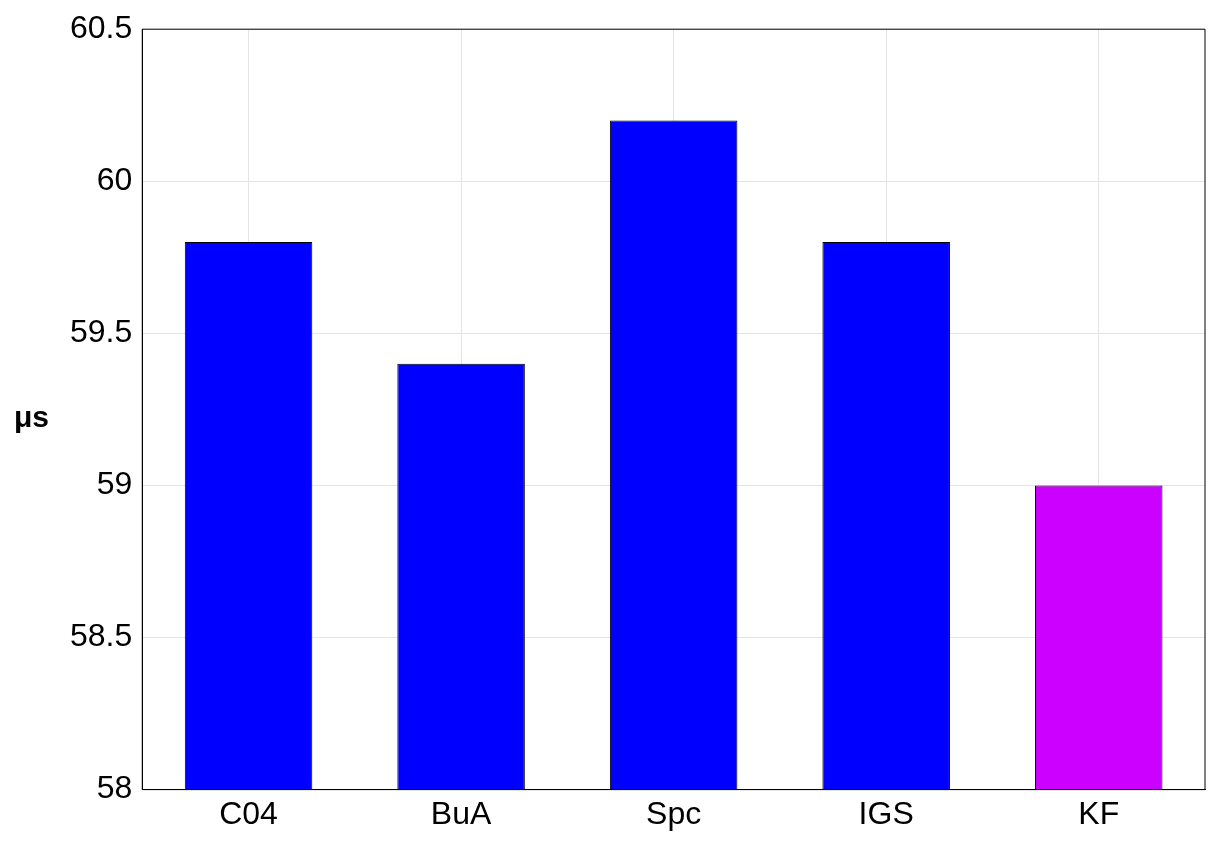 The width and height of the screenshot is (1219, 844). Describe the element at coordinates (101, 27) in the screenshot. I see `y-tick-label: 60.5` at that location.